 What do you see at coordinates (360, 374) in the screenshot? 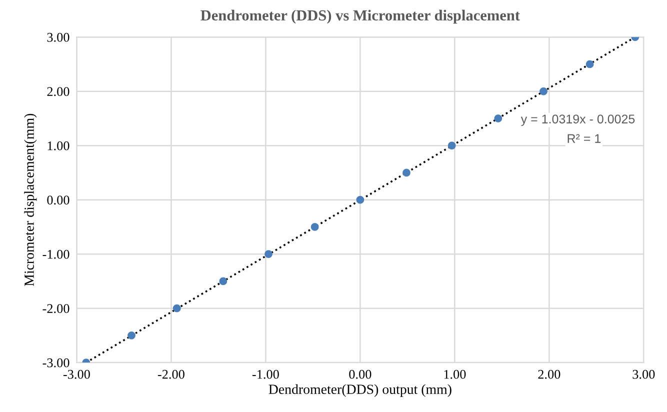
I see `x-tick-label: 0.00` at bounding box center [360, 374].